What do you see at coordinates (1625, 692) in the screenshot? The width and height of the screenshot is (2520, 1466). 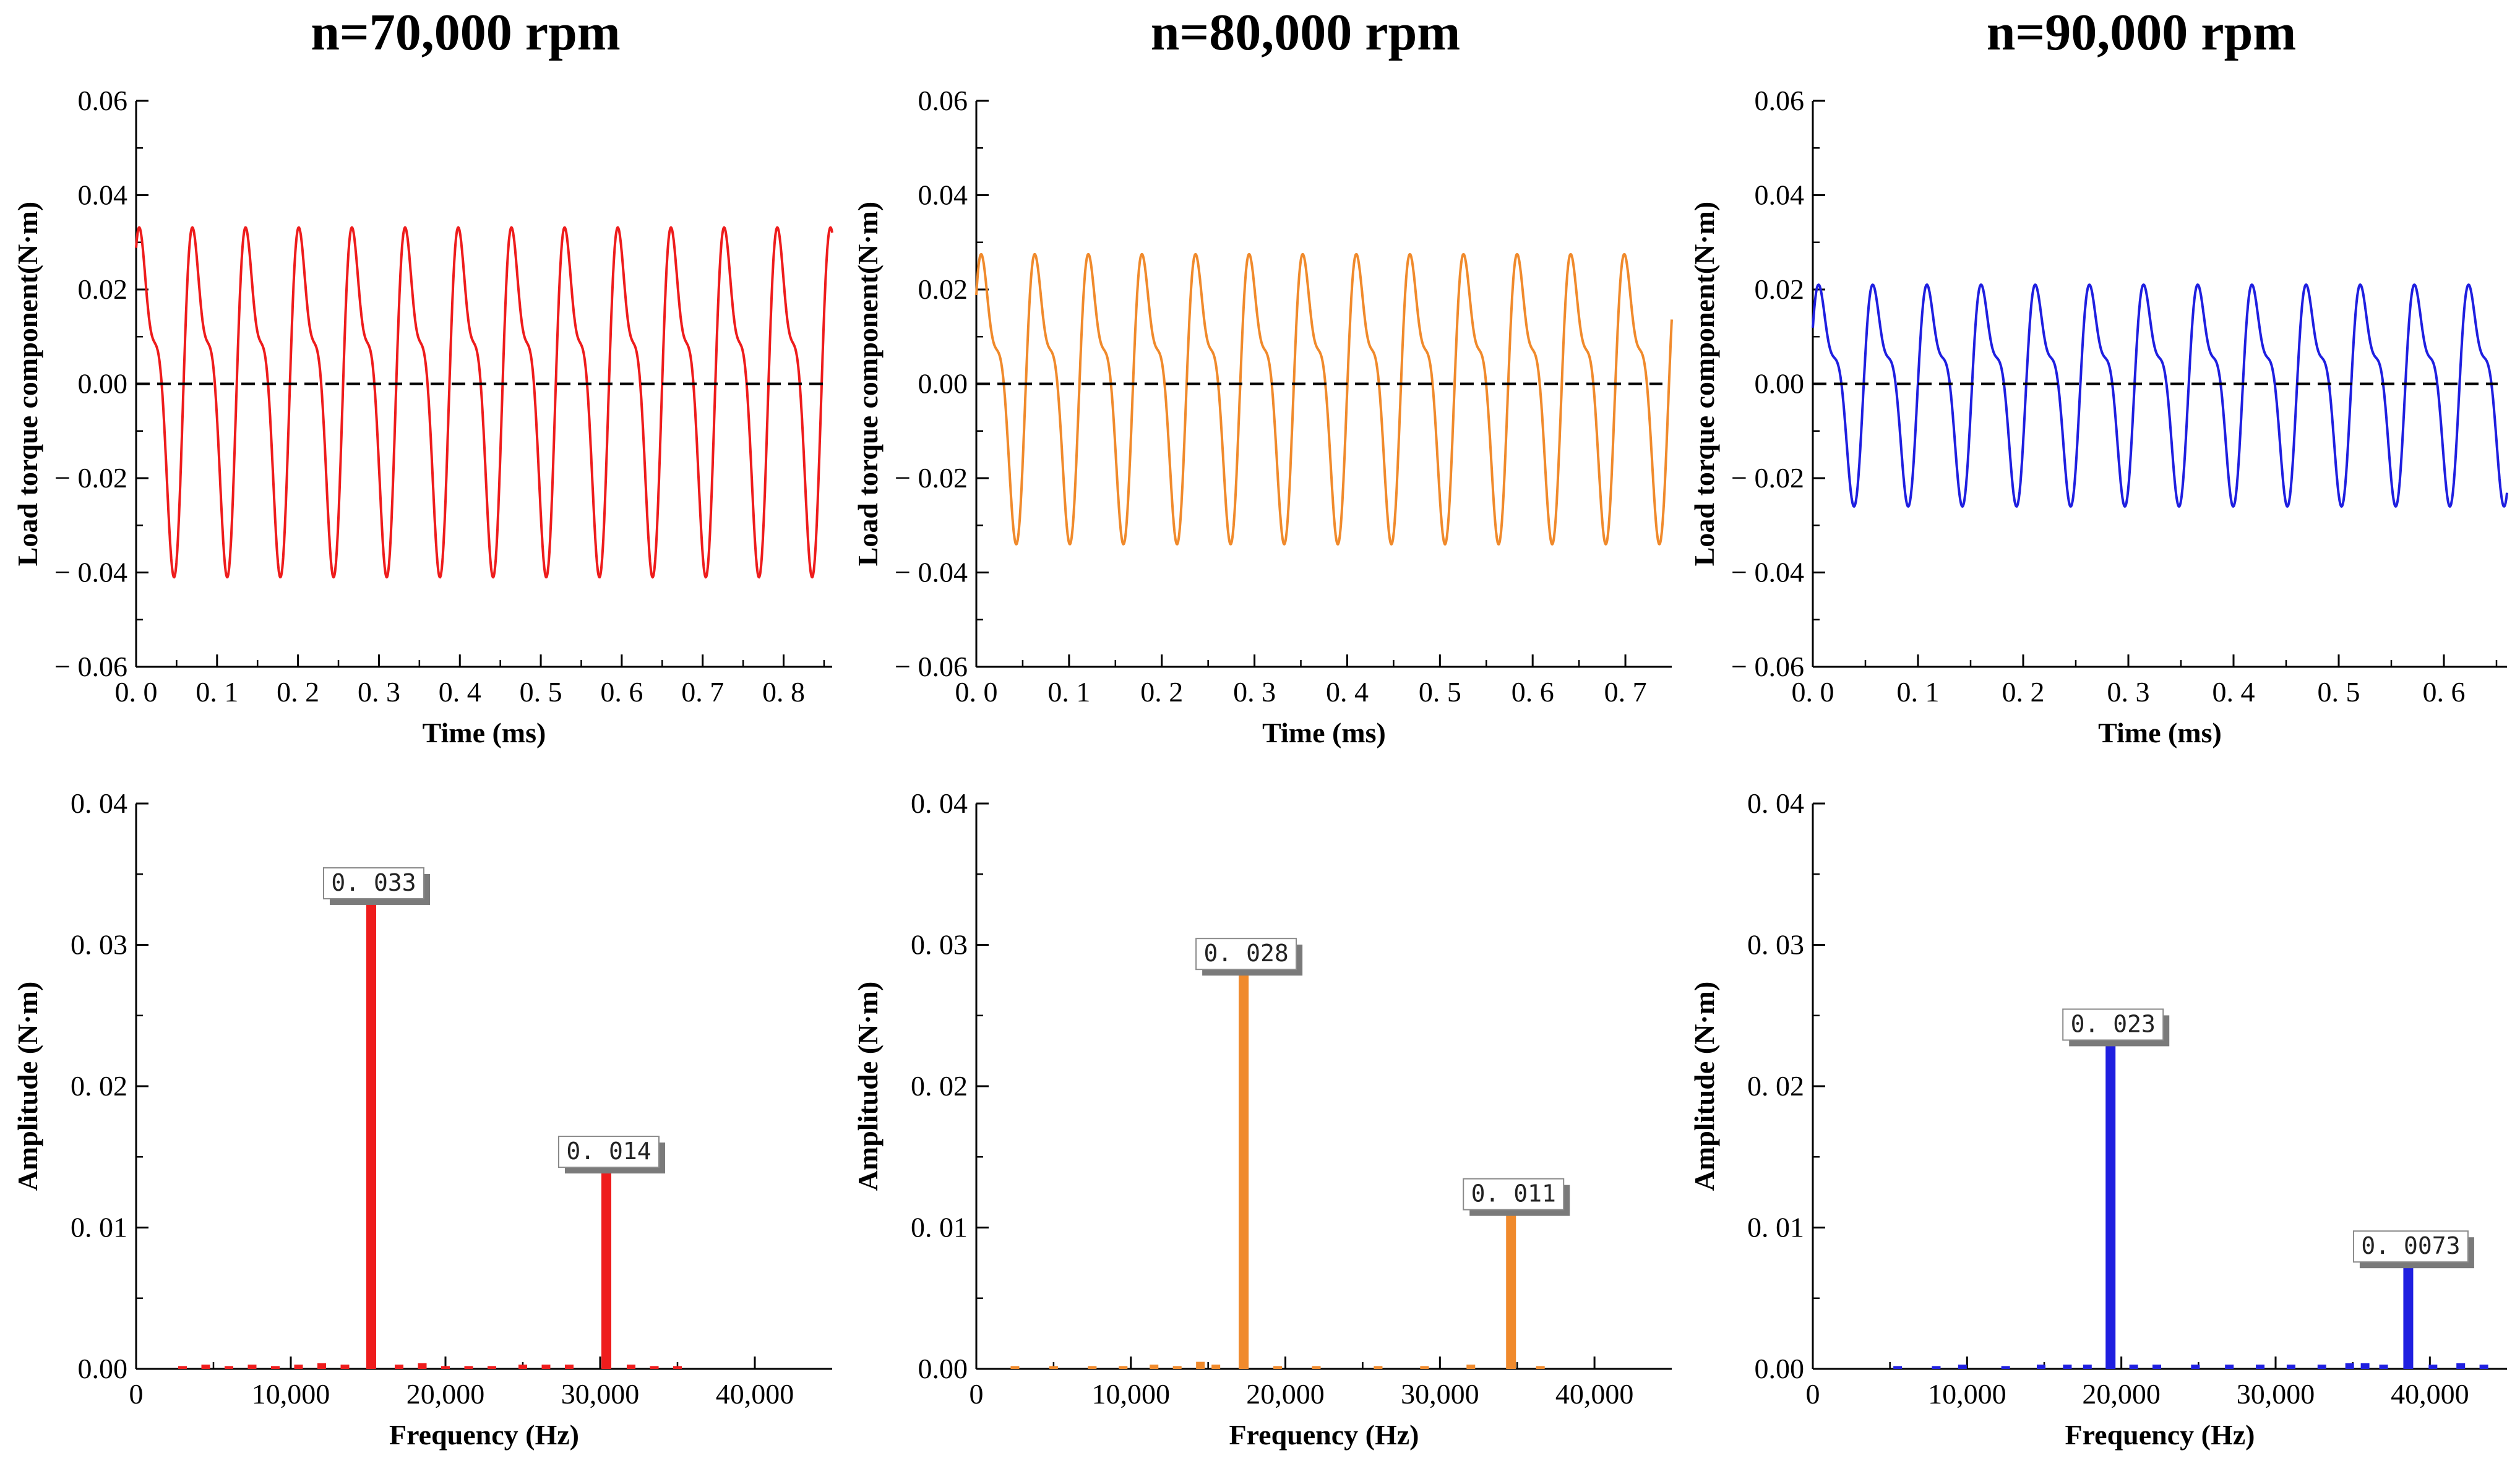 I see `x-tick-label: 0. 7` at bounding box center [1625, 692].